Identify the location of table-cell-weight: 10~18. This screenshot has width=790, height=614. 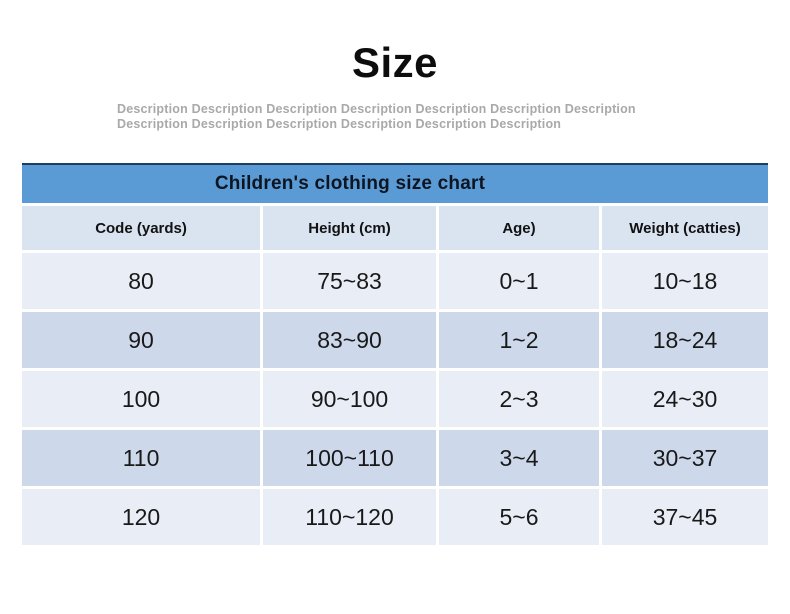
(685, 281).